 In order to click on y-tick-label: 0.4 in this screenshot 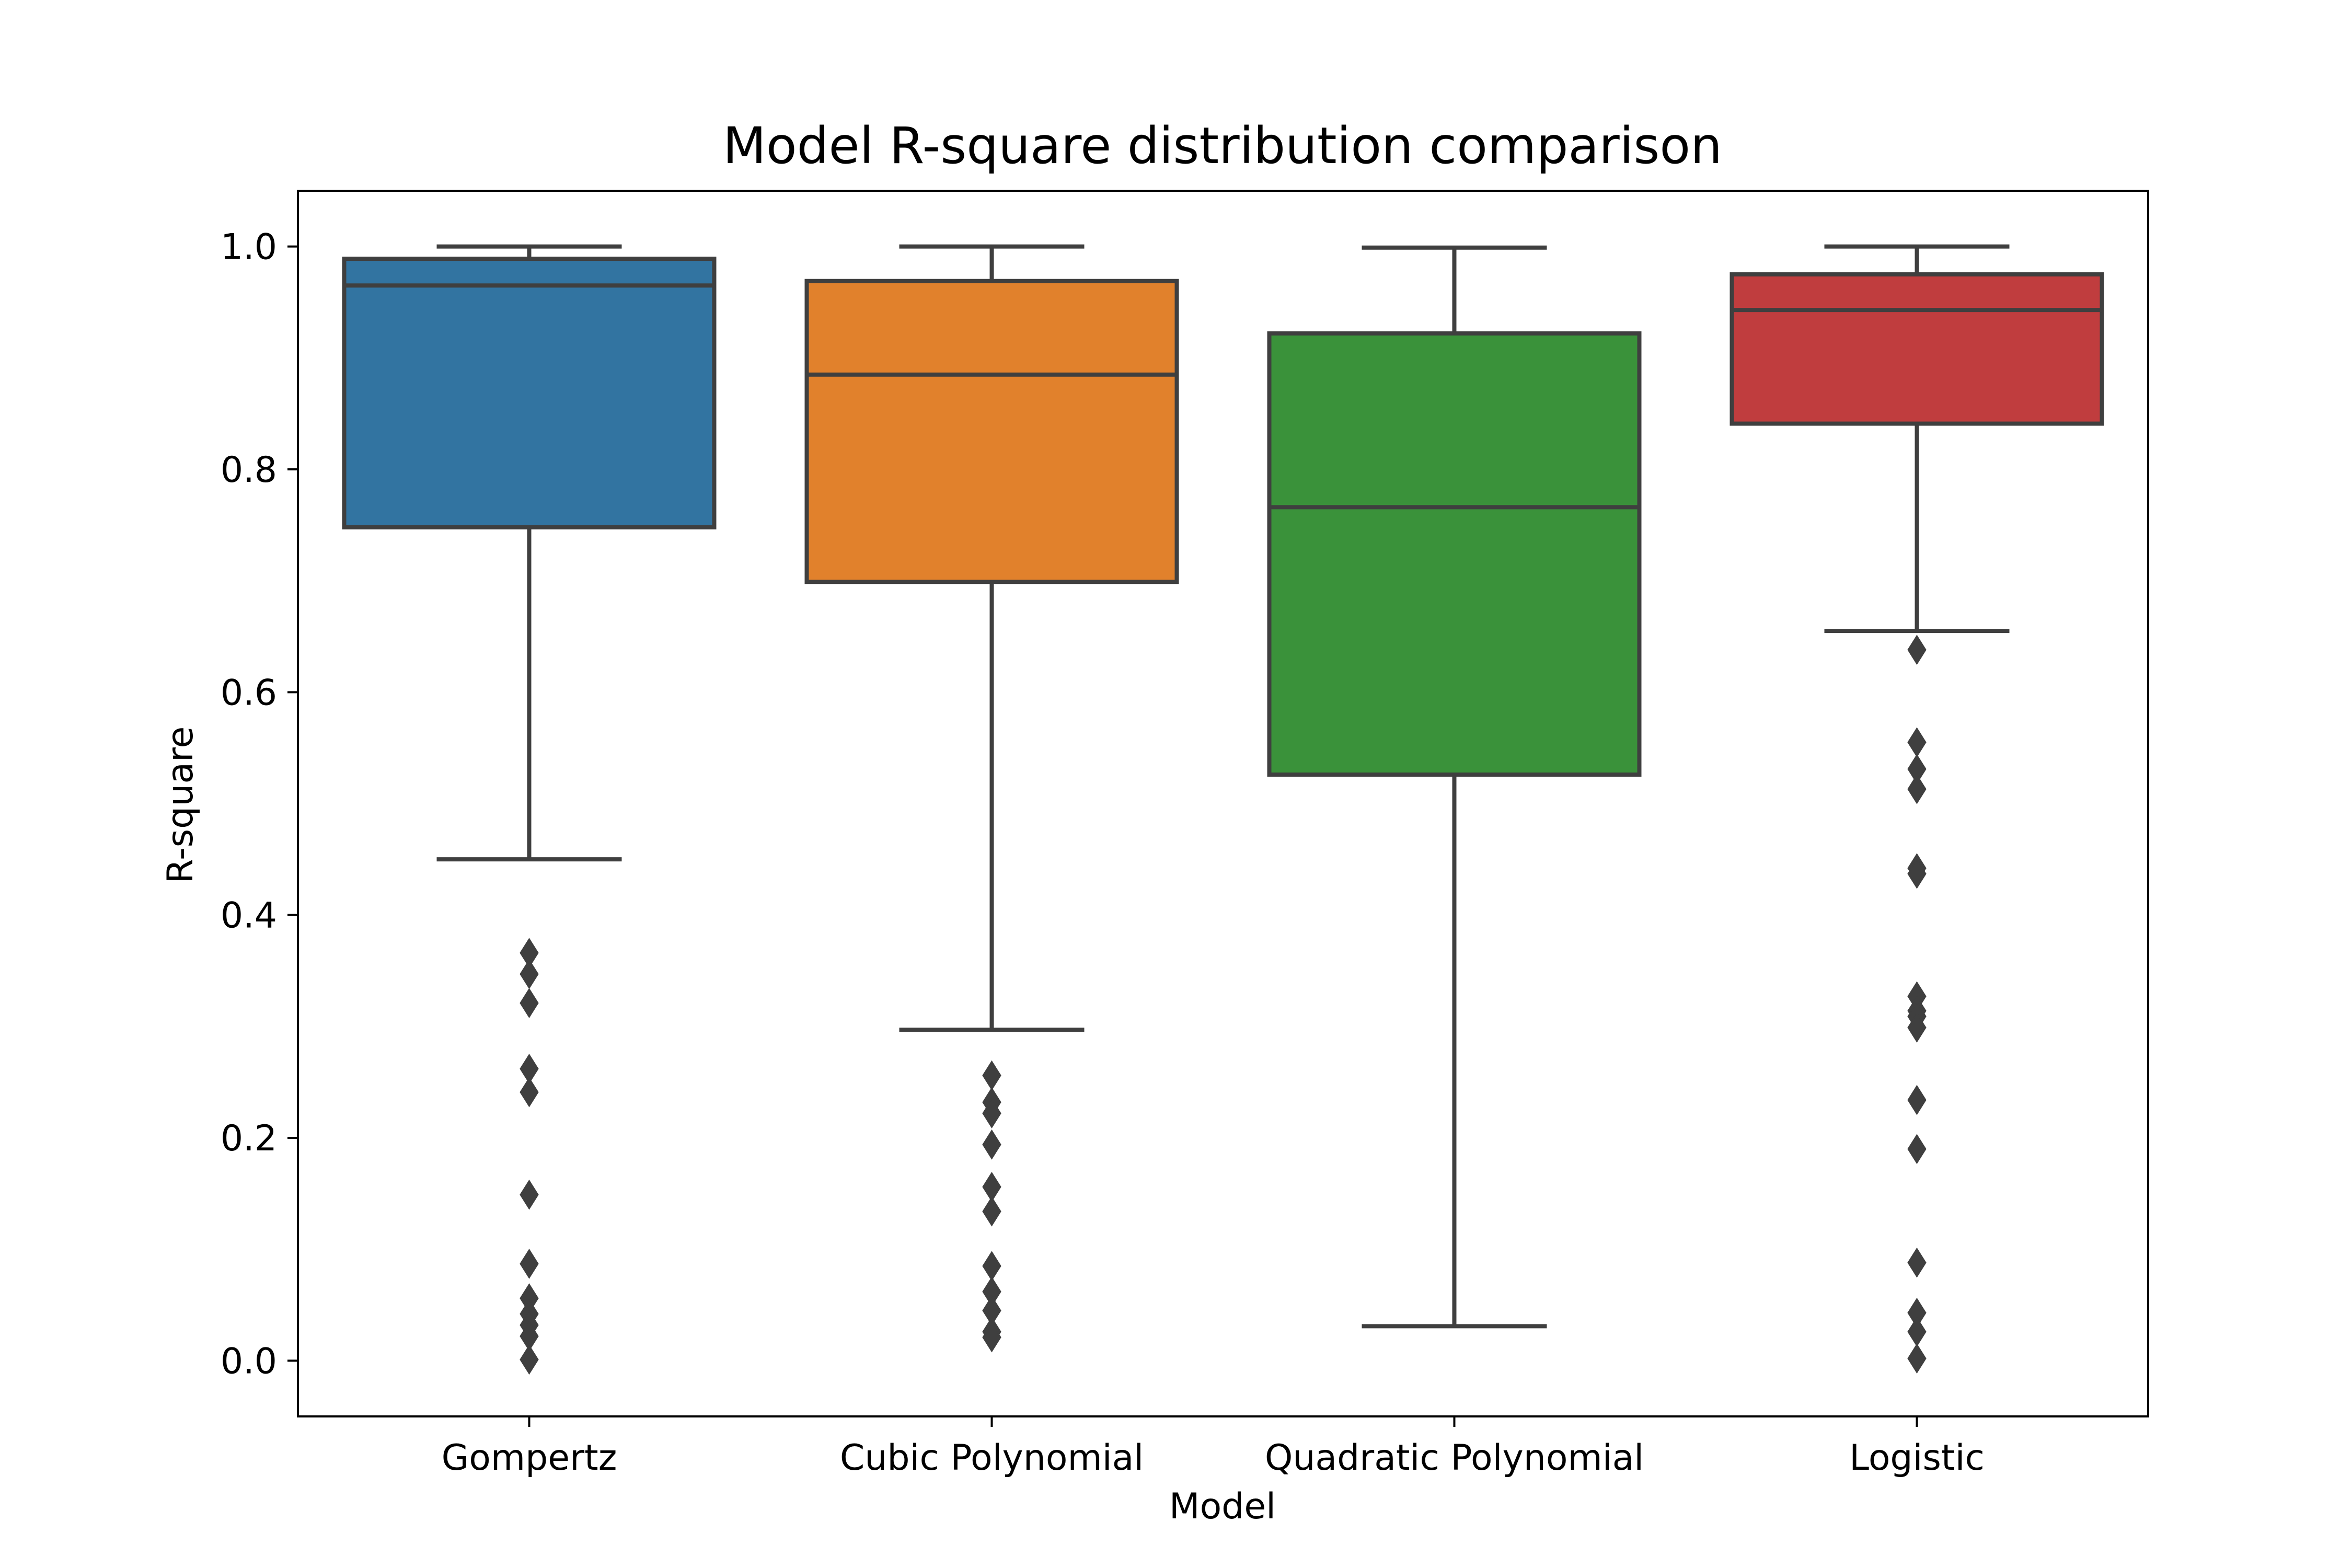, I will do `click(249, 916)`.